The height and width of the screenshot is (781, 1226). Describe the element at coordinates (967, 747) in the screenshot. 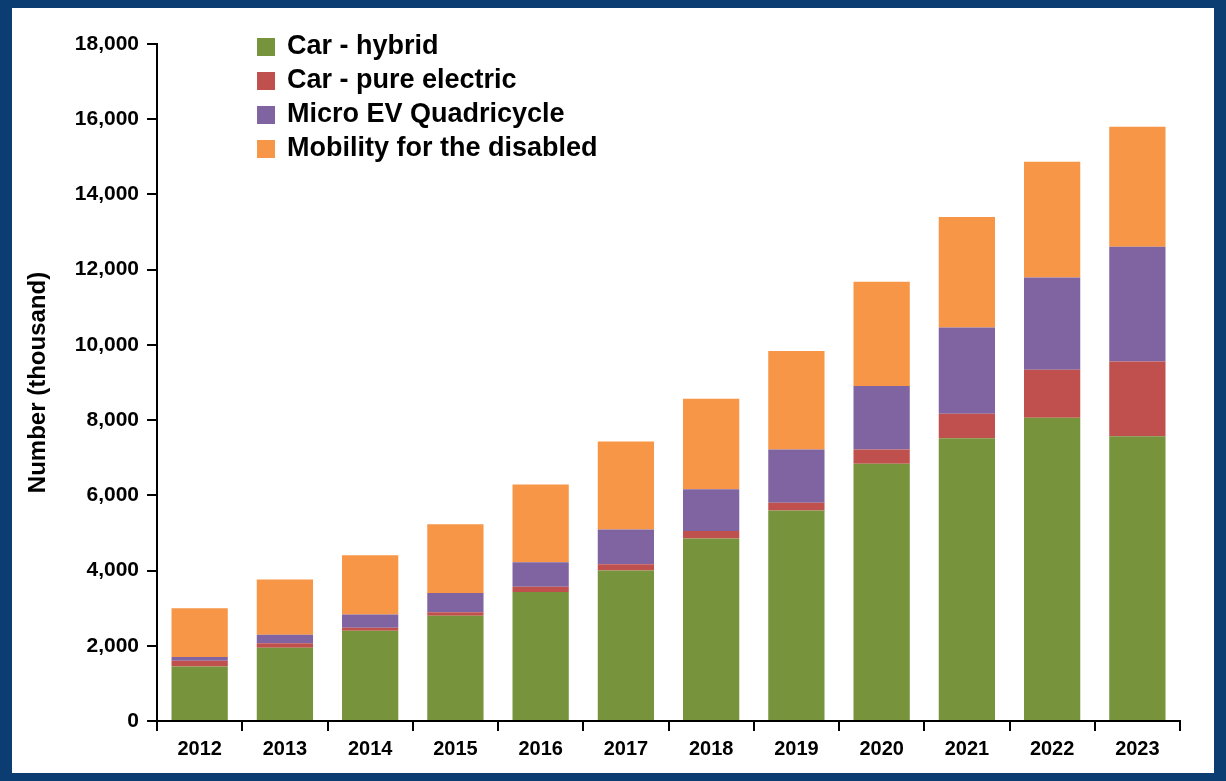

I see `x-tick-label: 2021` at that location.